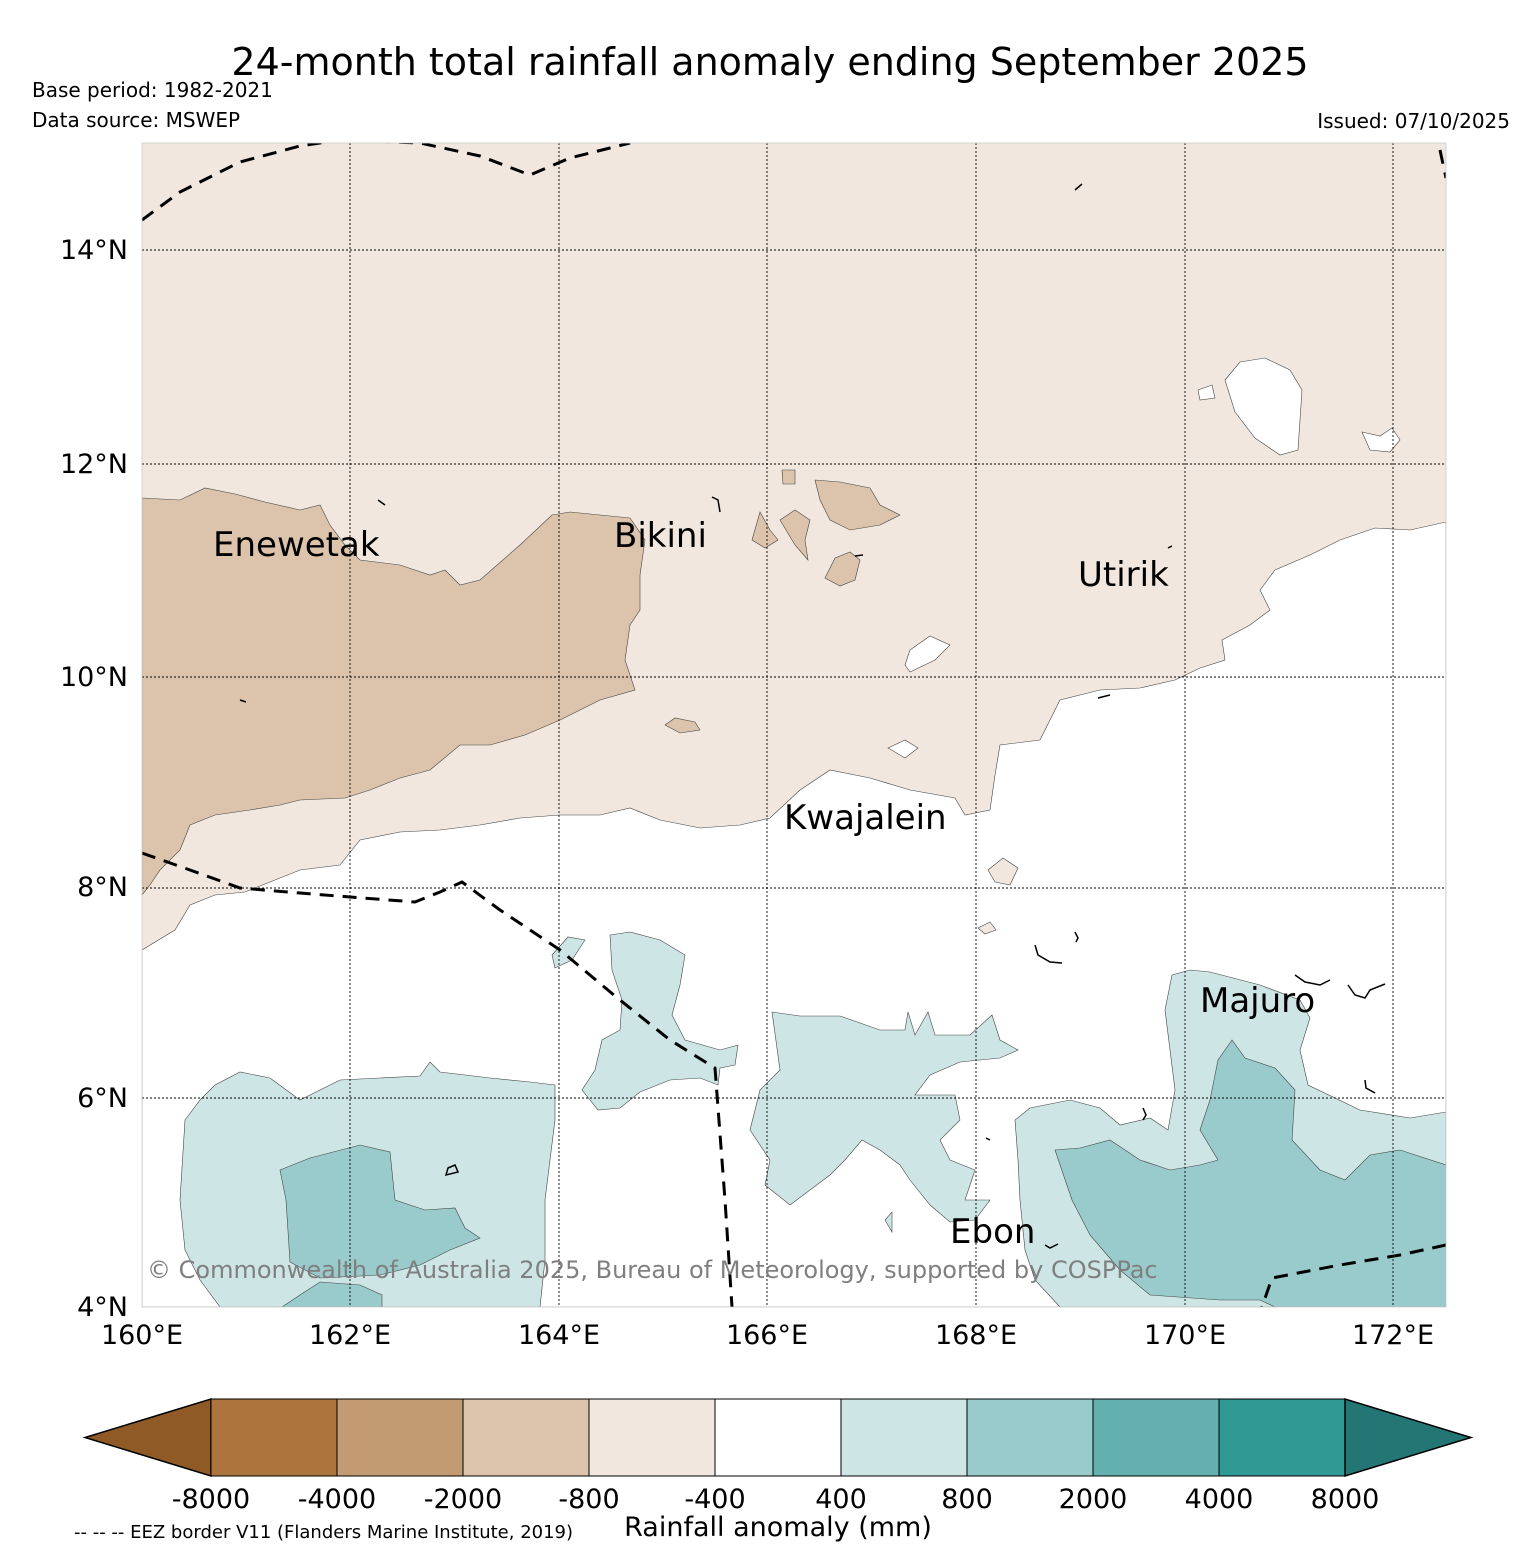  What do you see at coordinates (660, 536) in the screenshot?
I see `place-label-bikini: Bikini` at bounding box center [660, 536].